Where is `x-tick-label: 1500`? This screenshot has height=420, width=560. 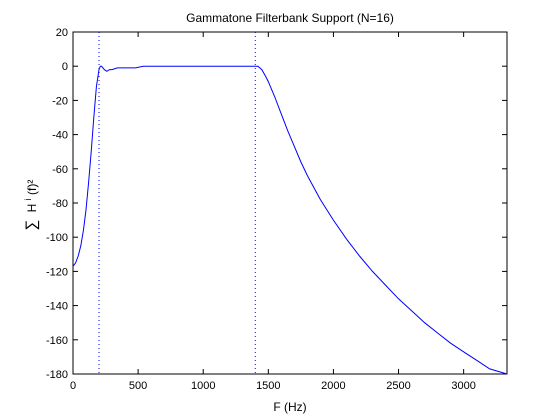
x-tick-label: 1500 is located at coordinates (268, 386).